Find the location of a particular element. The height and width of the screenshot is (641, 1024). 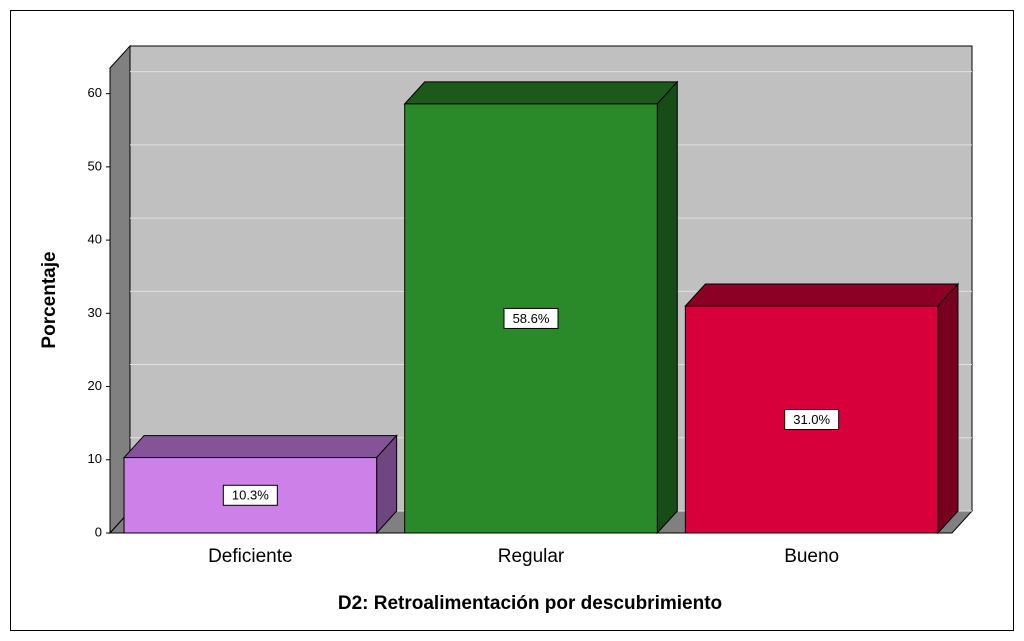

y-tick-label: 0 is located at coordinates (98, 531).